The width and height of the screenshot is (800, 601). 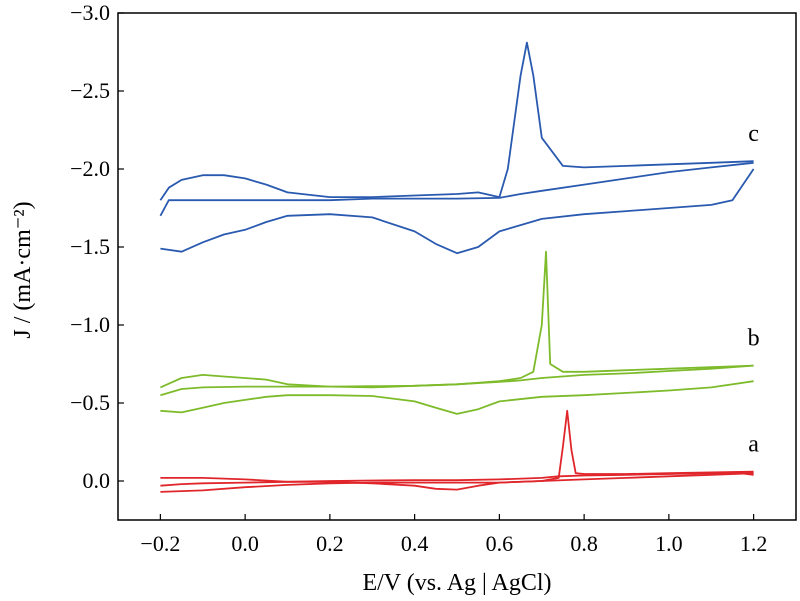 What do you see at coordinates (90, 168) in the screenshot?
I see `y-tick-label: −2.0` at bounding box center [90, 168].